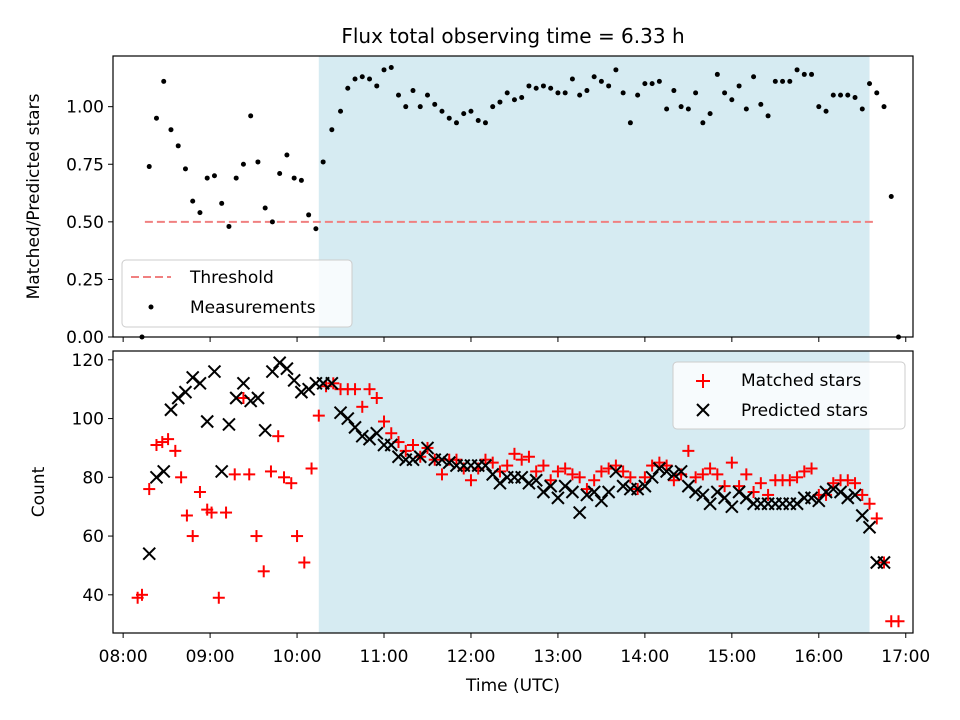 This screenshot has width=960, height=720. What do you see at coordinates (731, 657) in the screenshot?
I see `bottom-x-tick-label: 15:00` at bounding box center [731, 657].